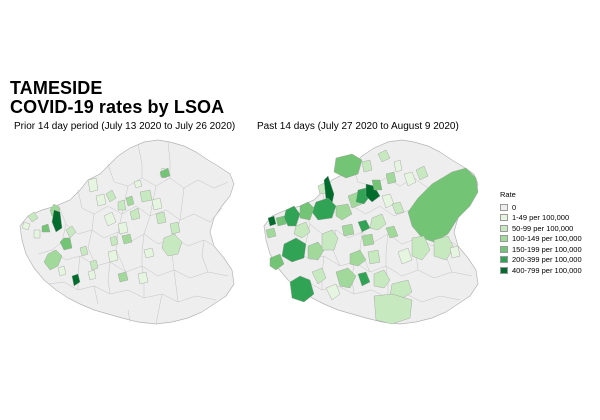 This screenshot has width=600, height=420. I want to click on legend-label: 0, so click(514, 207).